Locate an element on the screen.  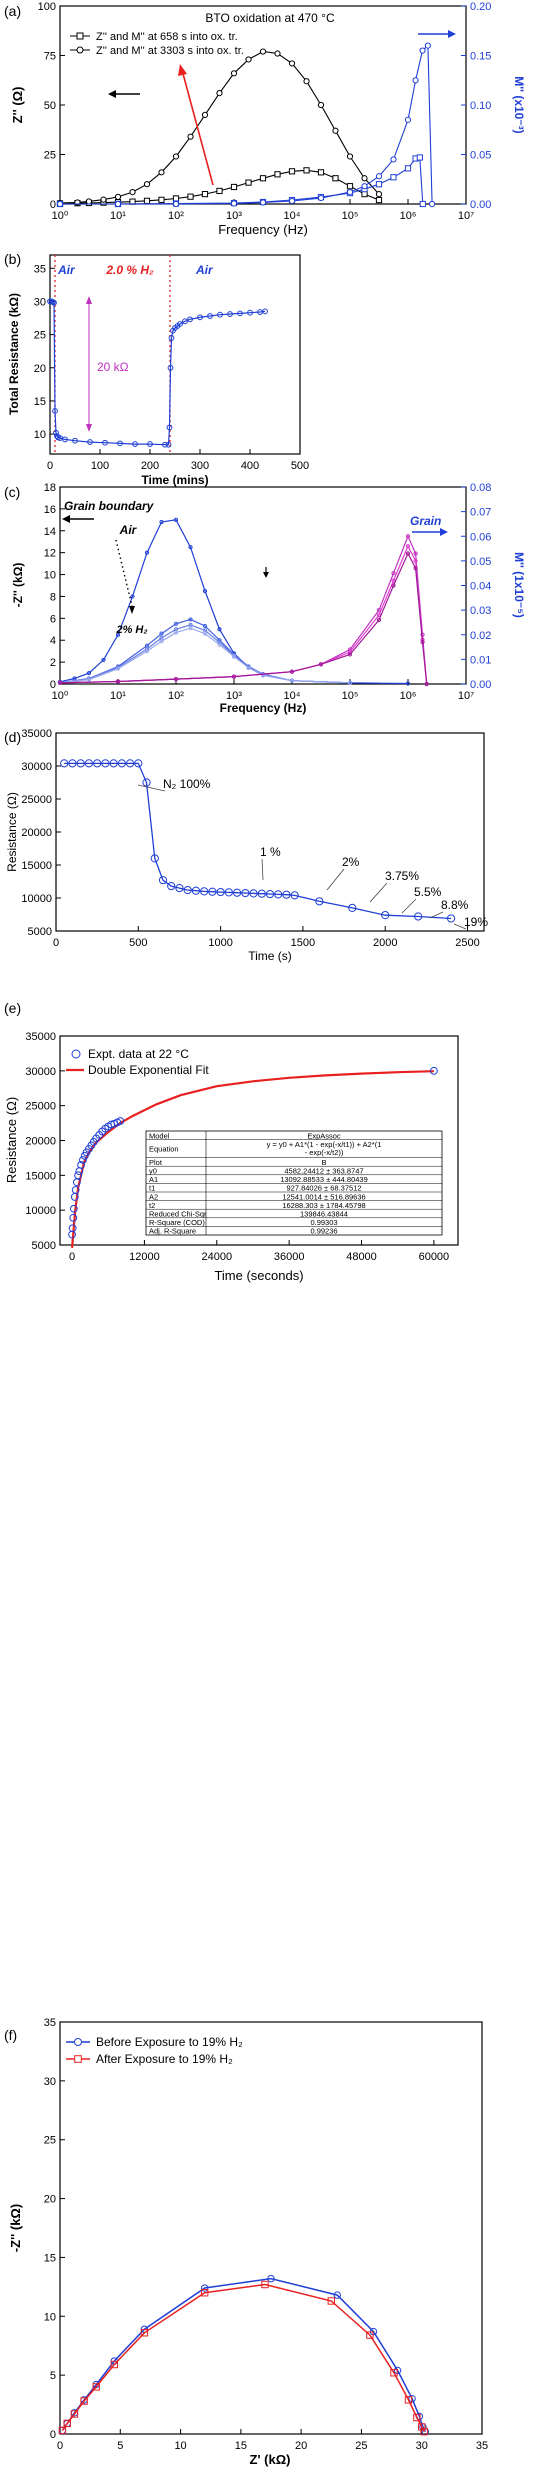
annotation-air: Air is located at coordinates (204, 270).